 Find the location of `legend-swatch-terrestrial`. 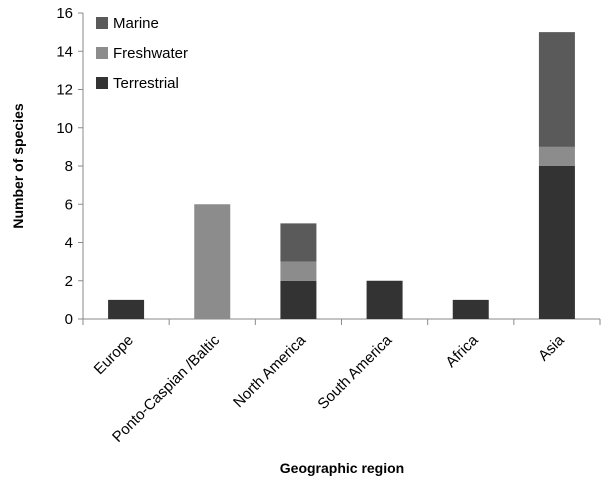

legend-swatch-terrestrial is located at coordinates (102, 83).